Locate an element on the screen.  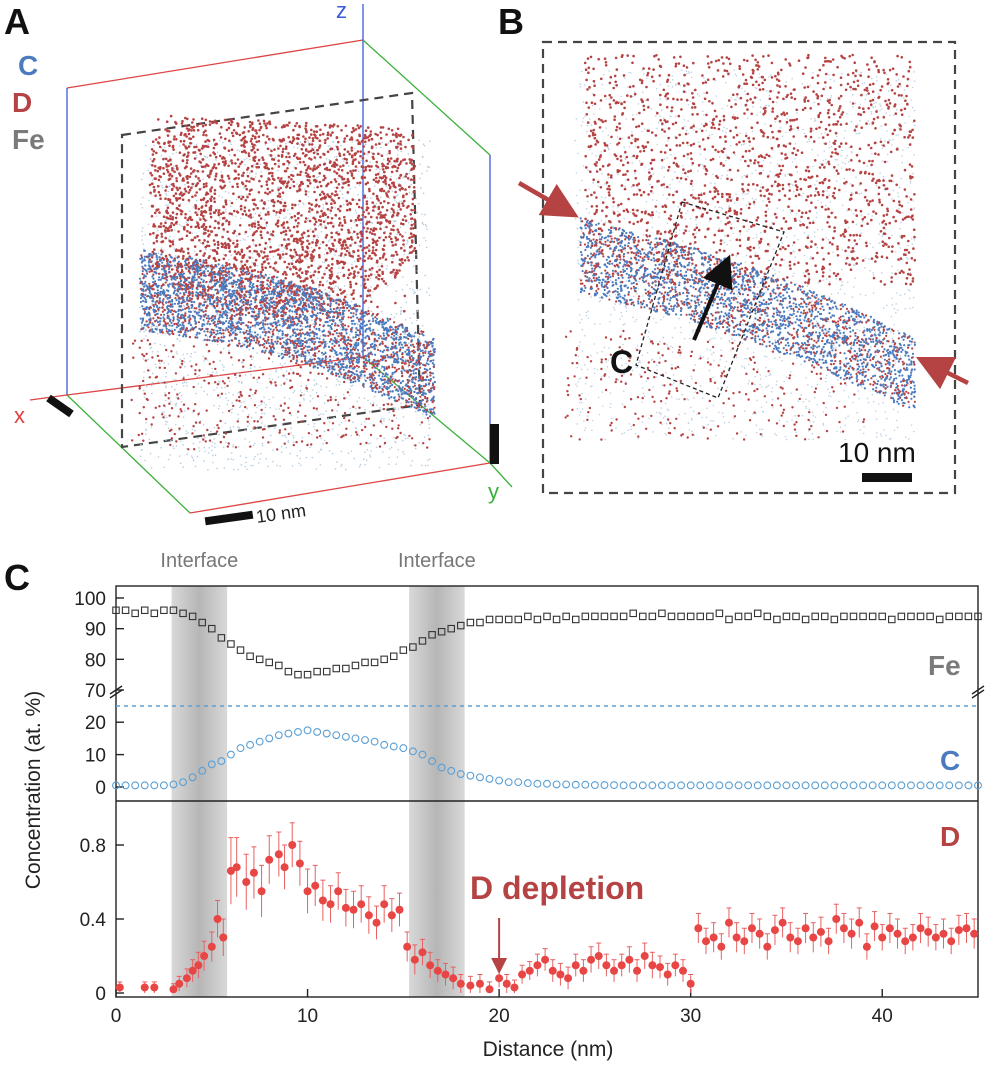
x-tick-label: 0 is located at coordinates (116, 1016).